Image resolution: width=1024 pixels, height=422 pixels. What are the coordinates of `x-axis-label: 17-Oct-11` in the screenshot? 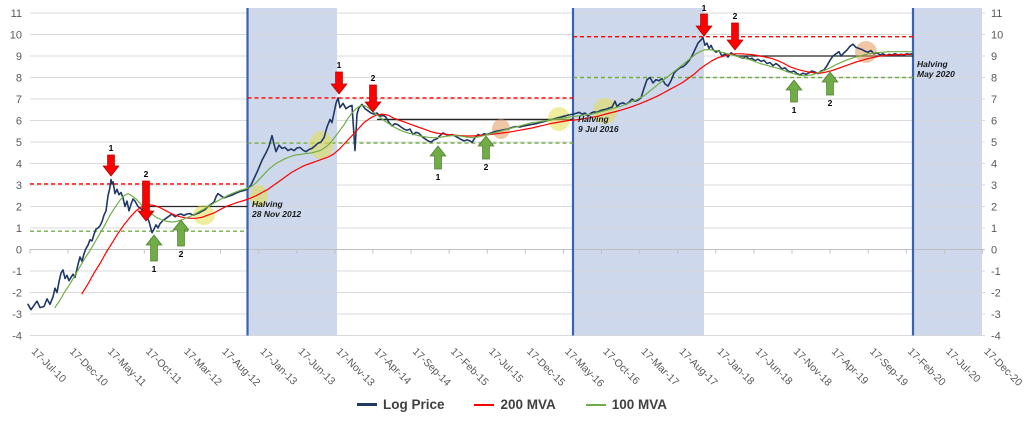 It's located at (163, 366).